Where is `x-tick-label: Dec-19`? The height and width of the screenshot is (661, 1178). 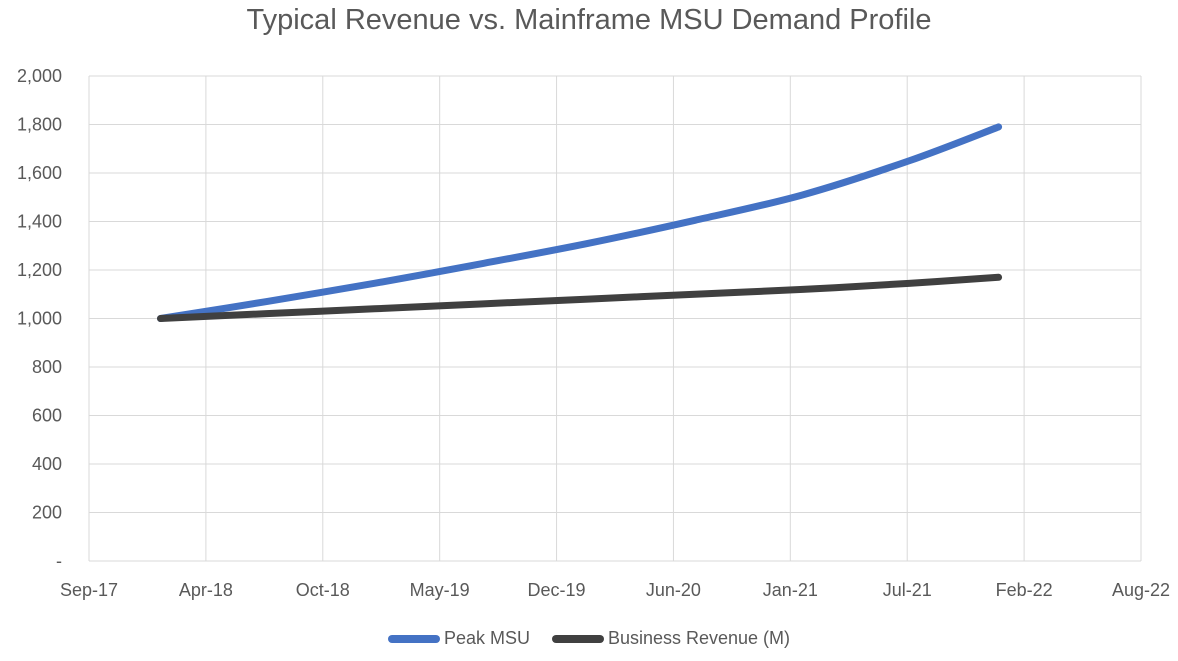
x-tick-label: Dec-19 is located at coordinates (557, 590).